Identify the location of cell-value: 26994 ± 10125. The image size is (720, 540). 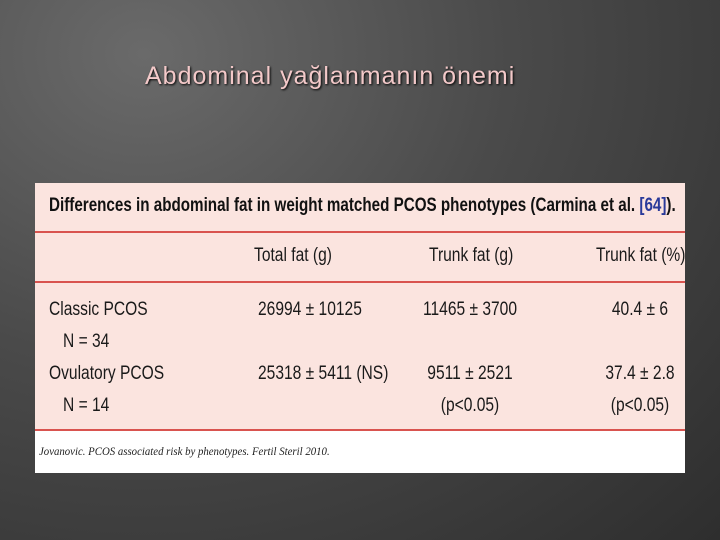
(310, 309).